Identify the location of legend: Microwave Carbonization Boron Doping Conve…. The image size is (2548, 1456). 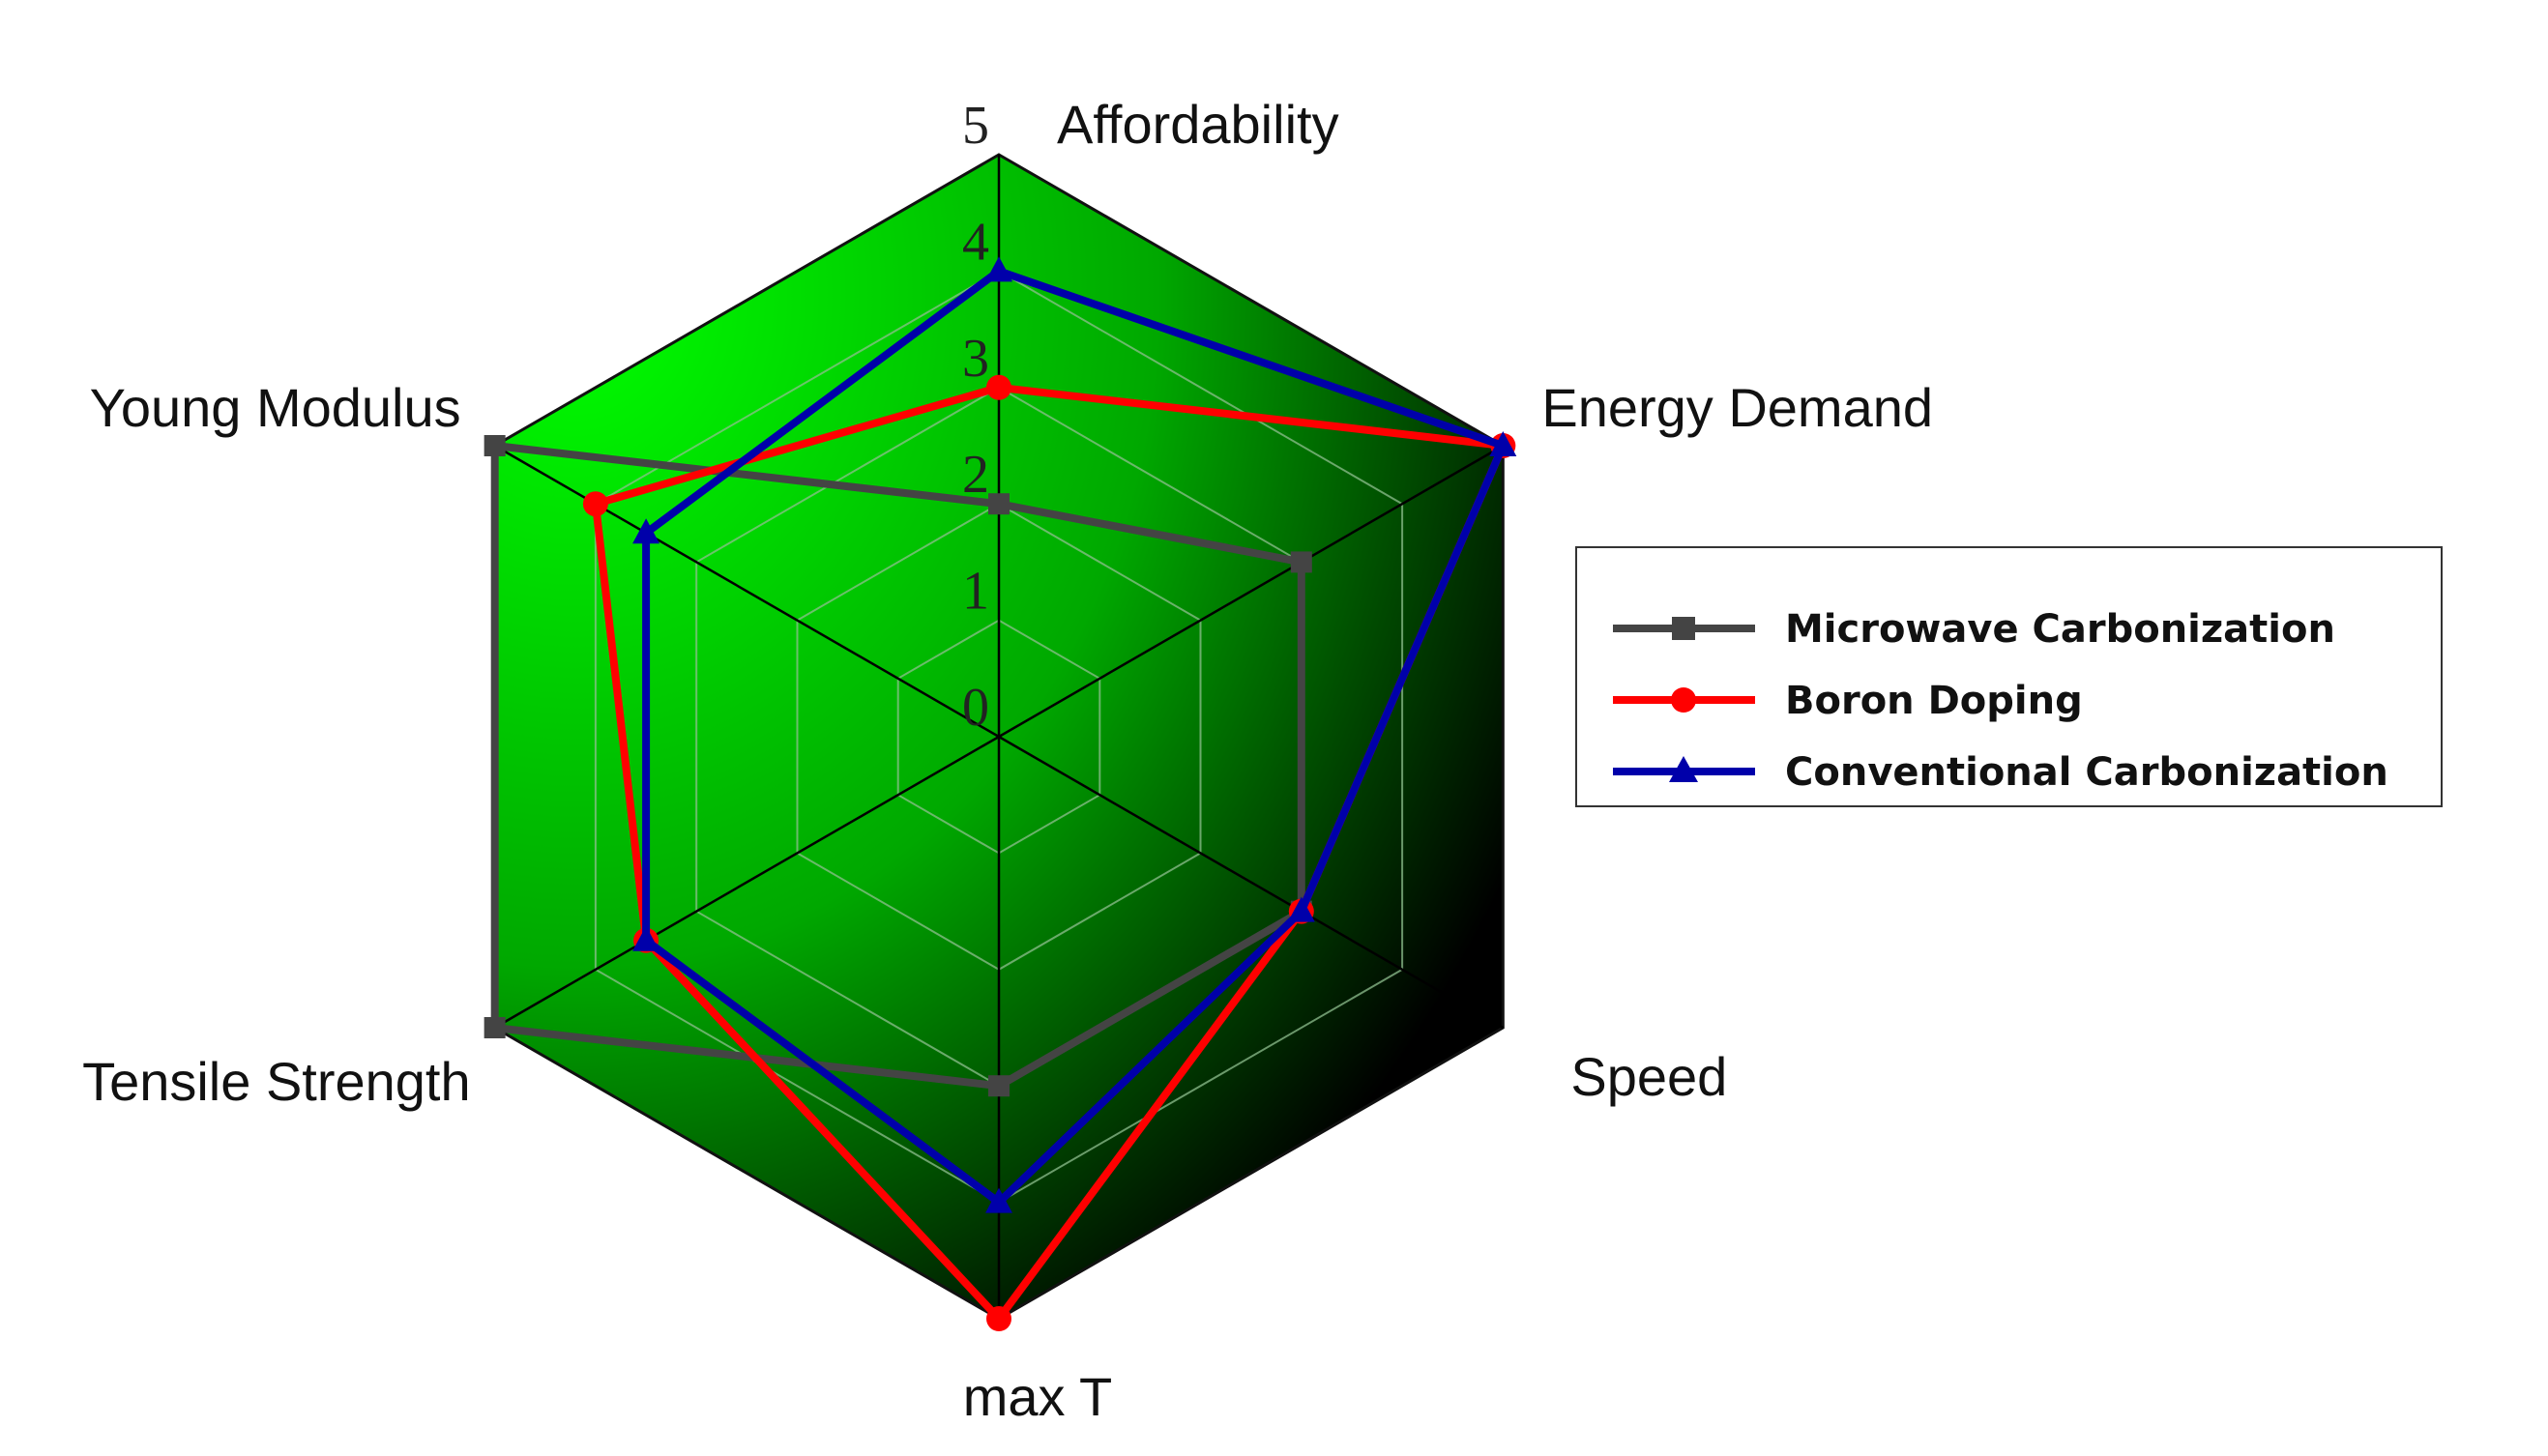
(2009, 677).